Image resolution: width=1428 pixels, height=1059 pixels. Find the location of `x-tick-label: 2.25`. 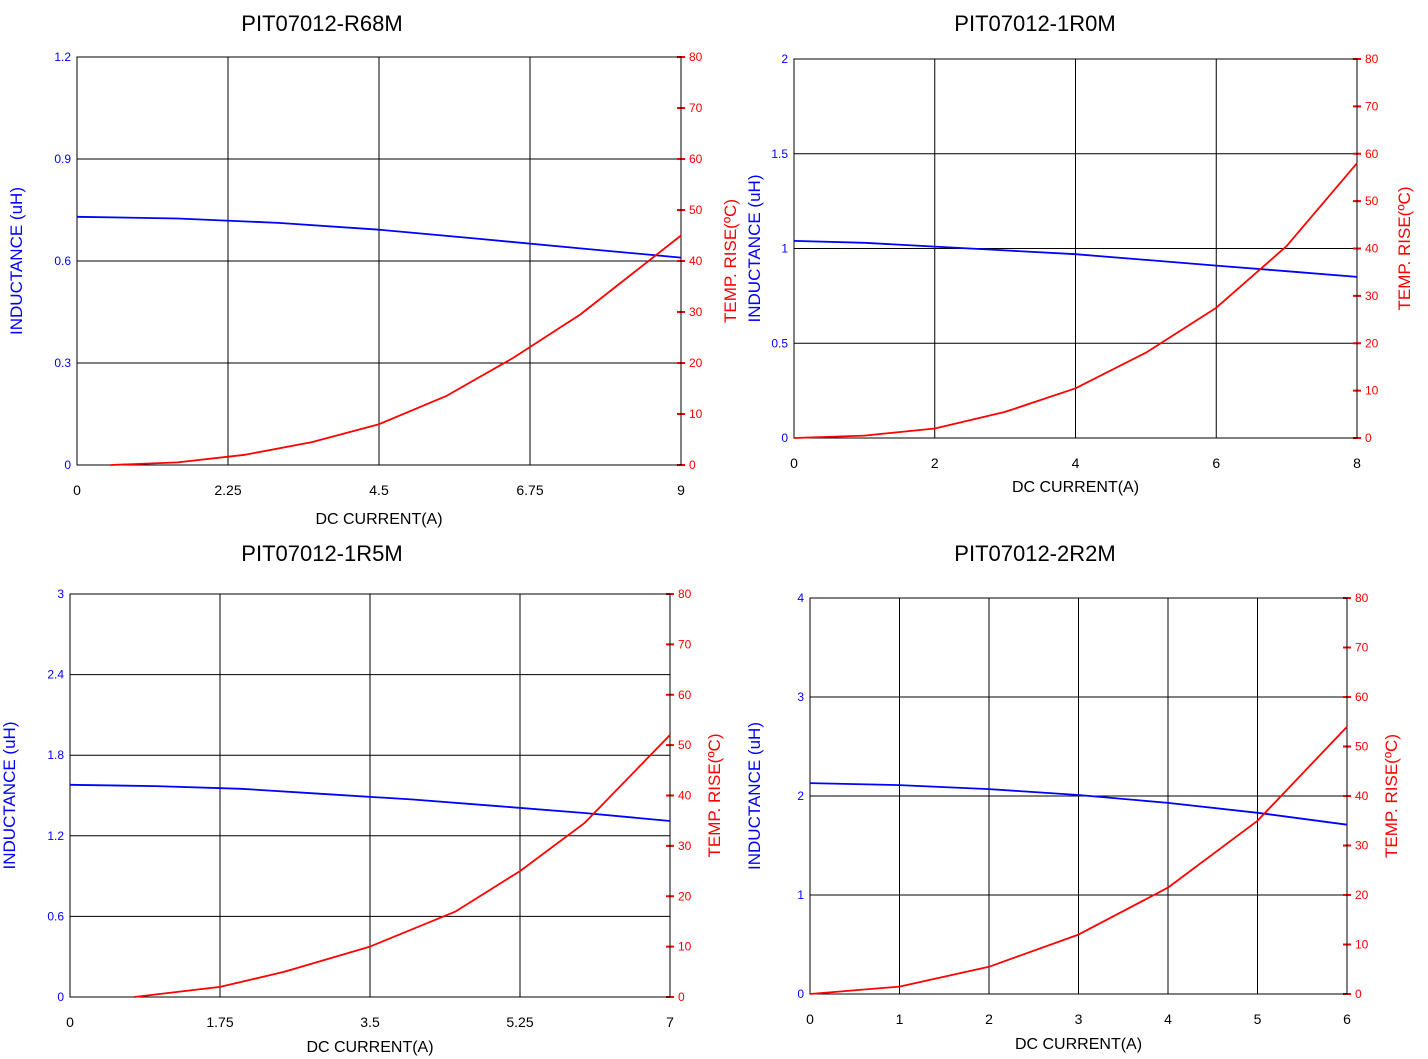

x-tick-label: 2.25 is located at coordinates (227, 490).